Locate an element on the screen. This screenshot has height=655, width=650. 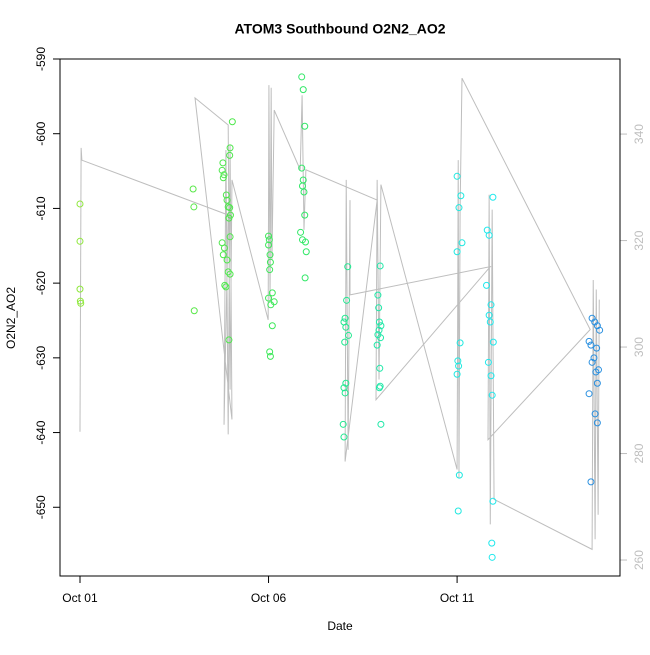
x-tick-label: Oct 01 is located at coordinates (80, 598).